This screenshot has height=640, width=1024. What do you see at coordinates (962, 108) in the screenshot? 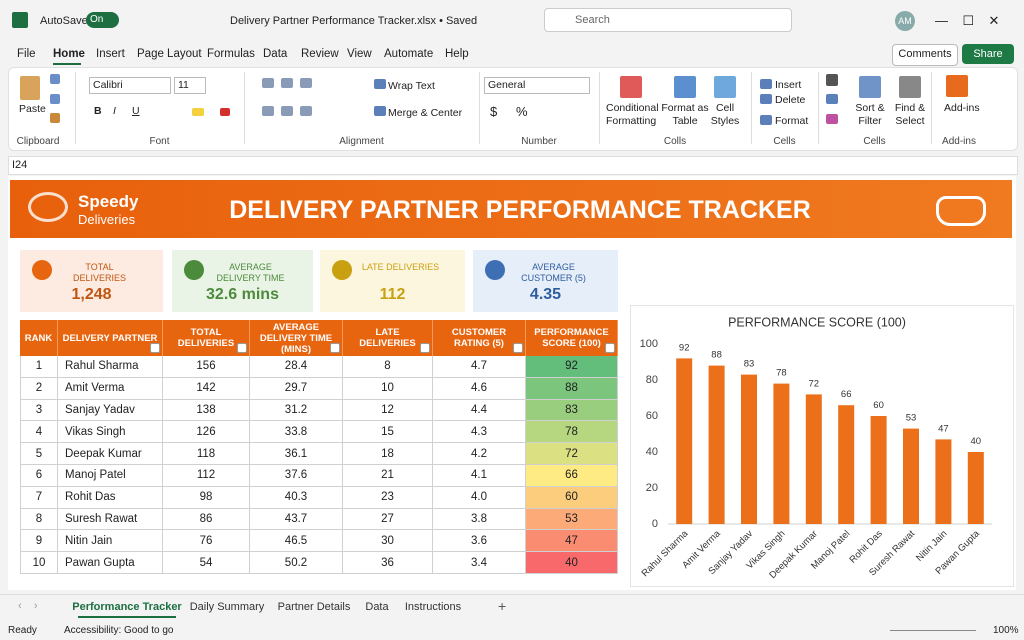
I see `ribbon-label: Add-ins` at bounding box center [962, 108].